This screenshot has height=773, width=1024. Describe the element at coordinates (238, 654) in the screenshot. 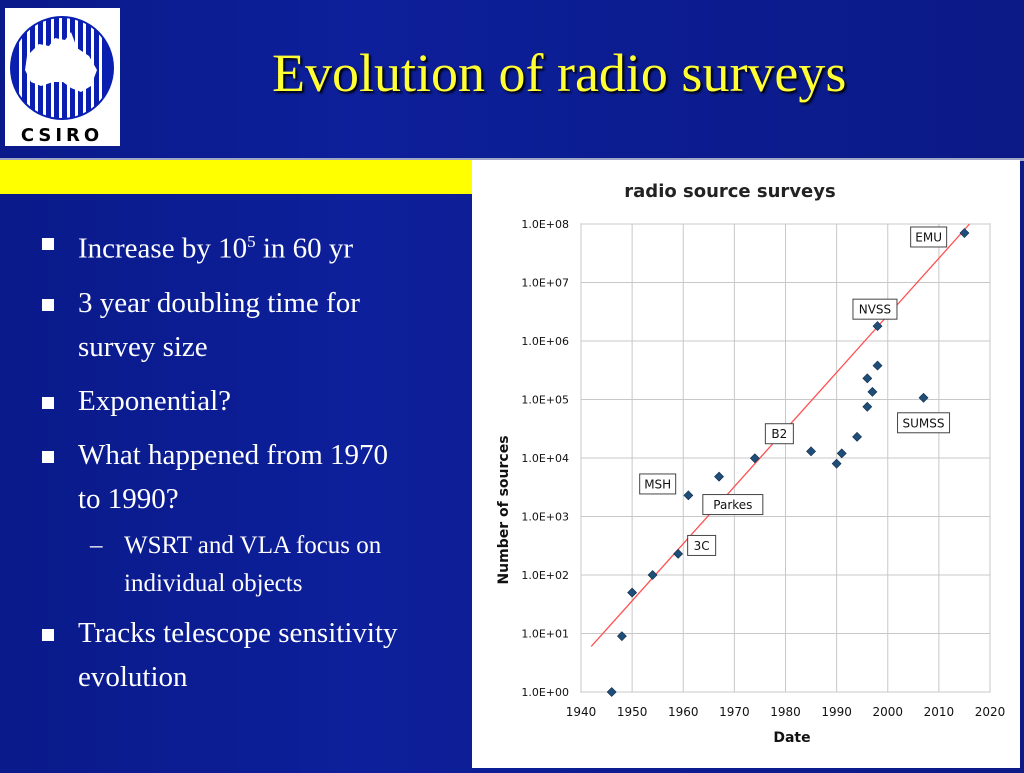

I see `bullet-text: Tracks telescope sensitivity evolution` at that location.